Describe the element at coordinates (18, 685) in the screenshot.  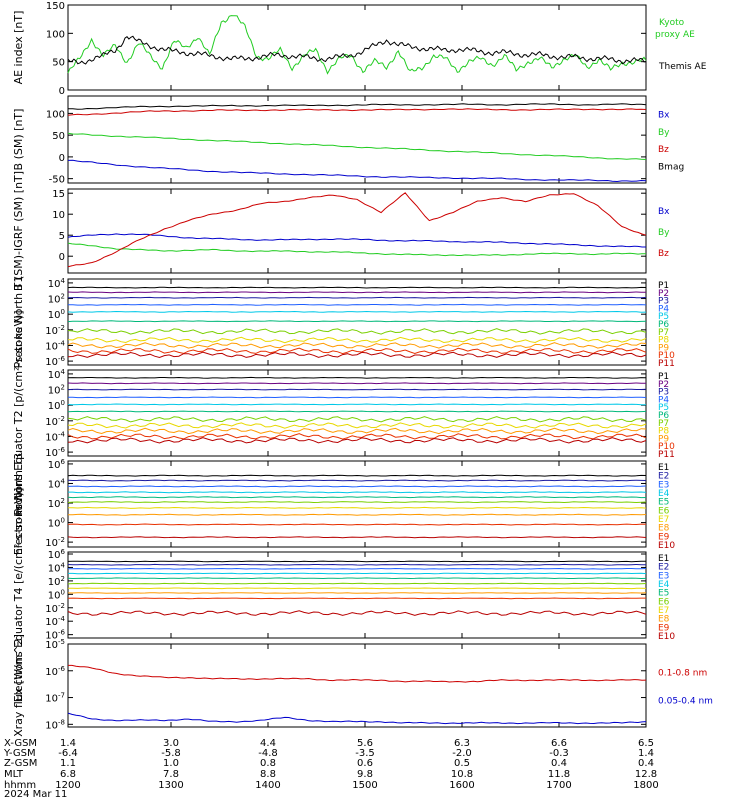
I see `y-axis-title: Xray flux [W/m^2]` at that location.